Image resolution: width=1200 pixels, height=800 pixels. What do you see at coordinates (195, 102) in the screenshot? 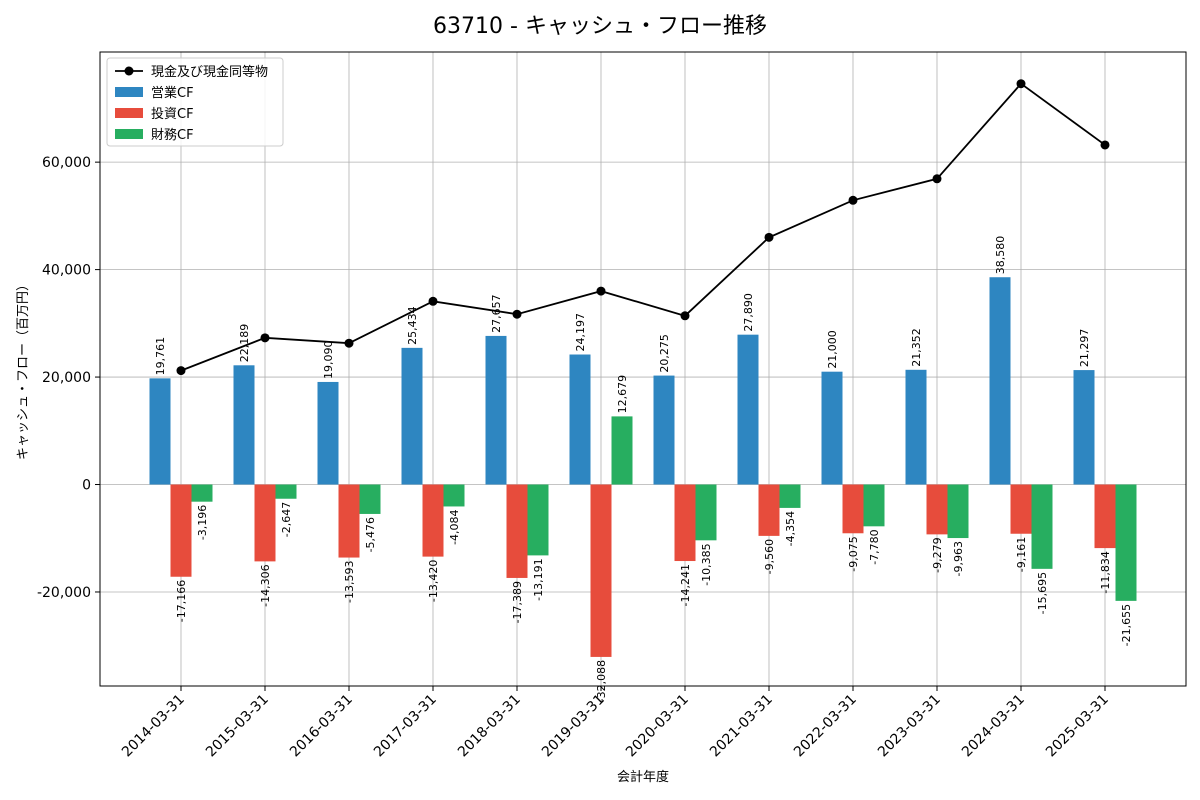
I see `legend-box` at bounding box center [195, 102].